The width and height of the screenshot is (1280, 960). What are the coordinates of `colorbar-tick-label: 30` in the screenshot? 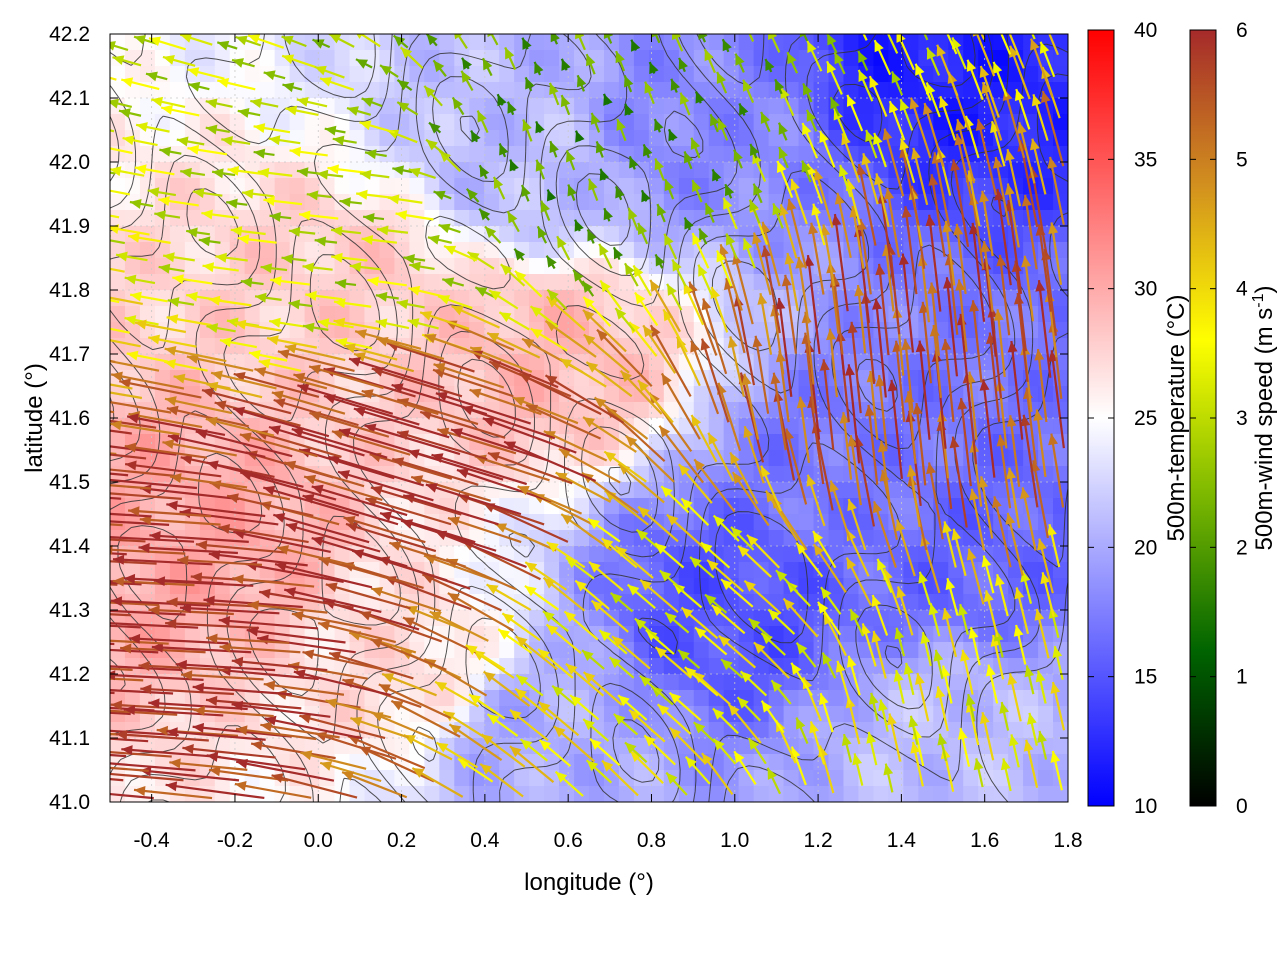 It's located at (1145, 289).